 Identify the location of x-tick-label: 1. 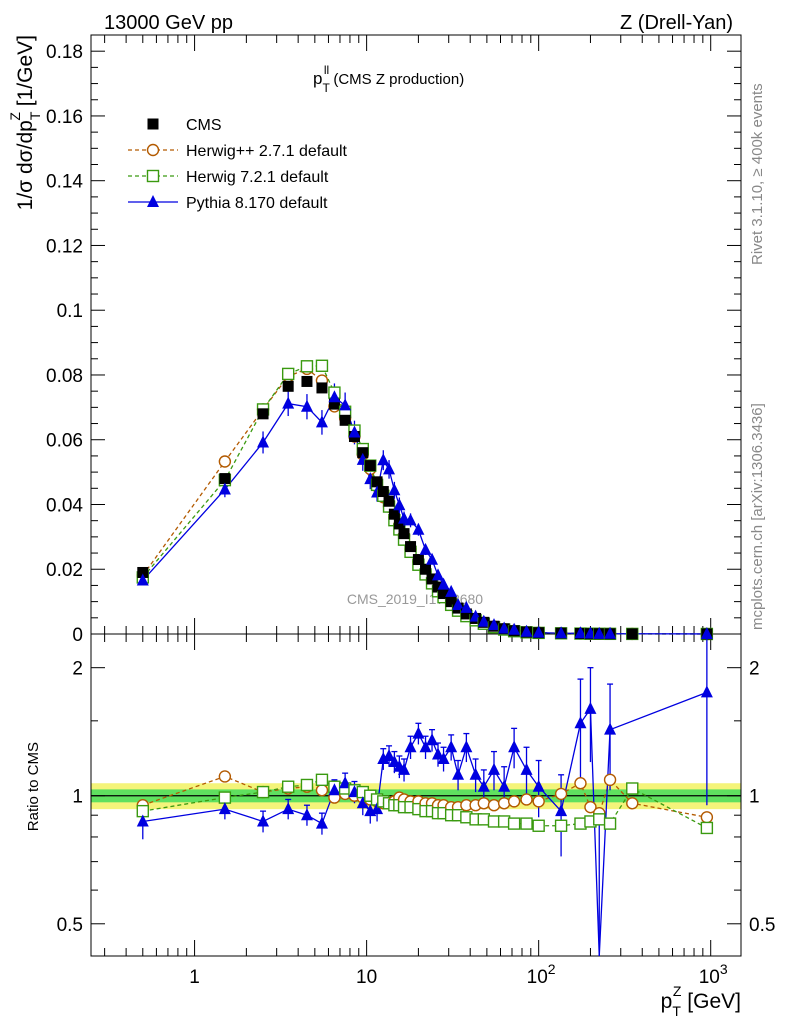
(194, 977).